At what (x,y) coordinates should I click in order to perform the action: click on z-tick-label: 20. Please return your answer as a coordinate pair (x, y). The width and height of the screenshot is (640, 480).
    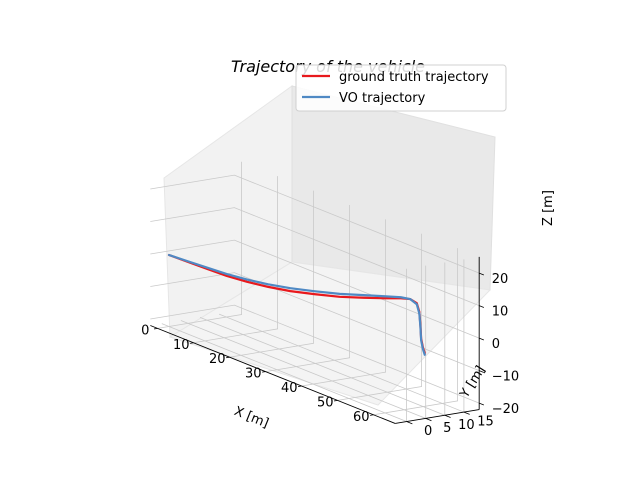
    Looking at the image, I should click on (500, 279).